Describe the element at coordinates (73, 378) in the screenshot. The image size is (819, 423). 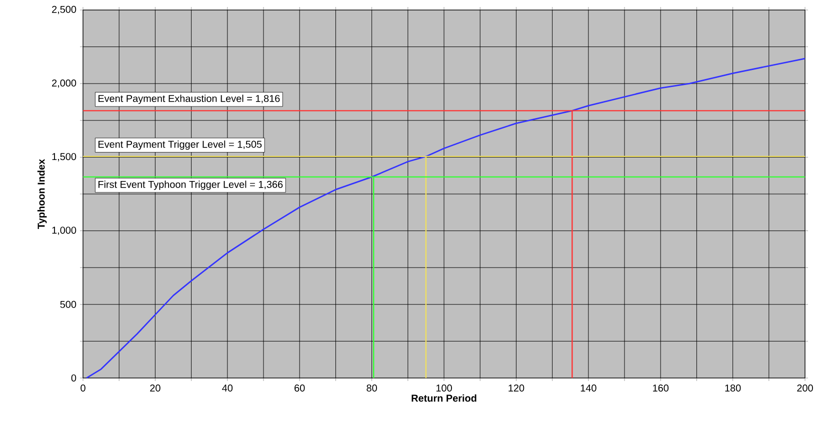
I see `y-tick-label: 0` at that location.